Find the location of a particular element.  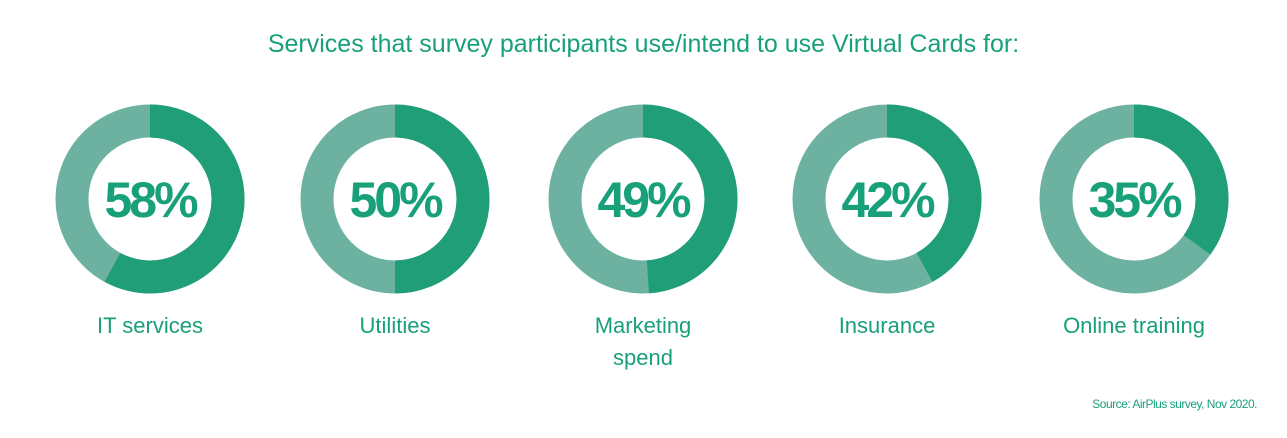

donut-value-label: 50% is located at coordinates (396, 200).